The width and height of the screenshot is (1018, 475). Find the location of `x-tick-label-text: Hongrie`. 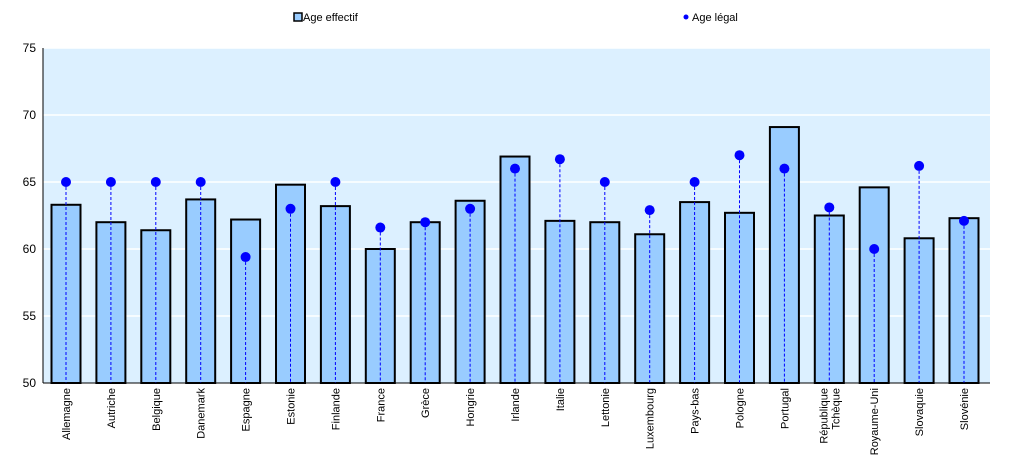

x-tick-label-text: Hongrie is located at coordinates (471, 407).